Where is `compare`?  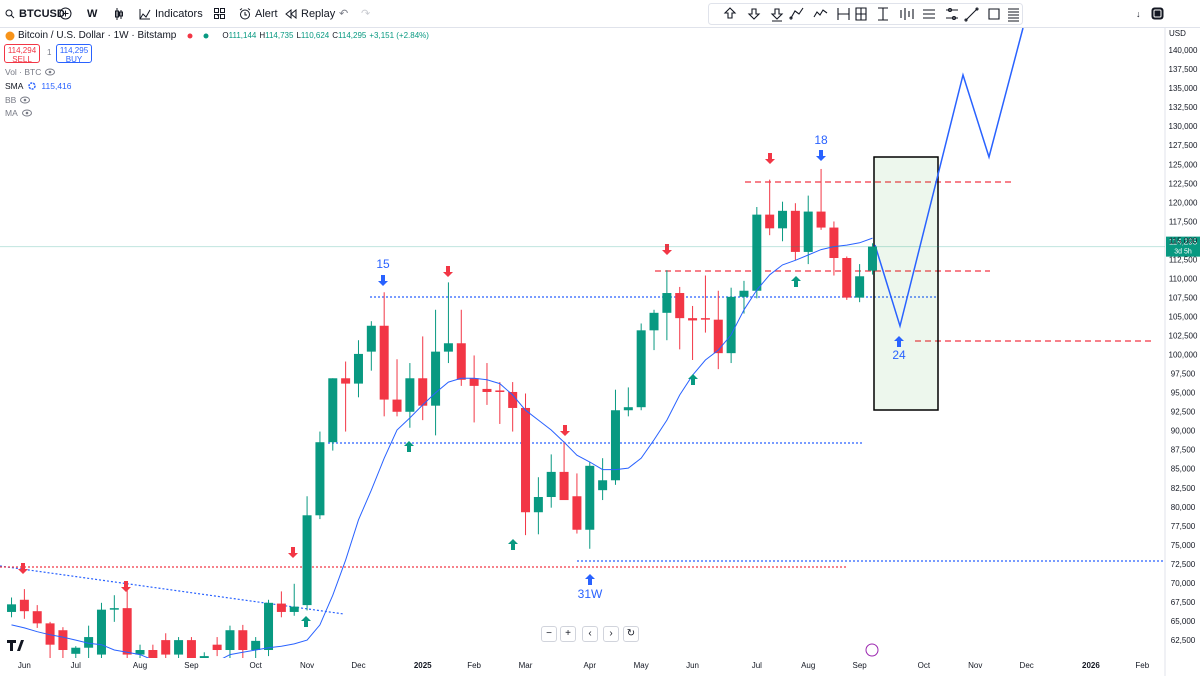
compare is located at coordinates (65, 13).